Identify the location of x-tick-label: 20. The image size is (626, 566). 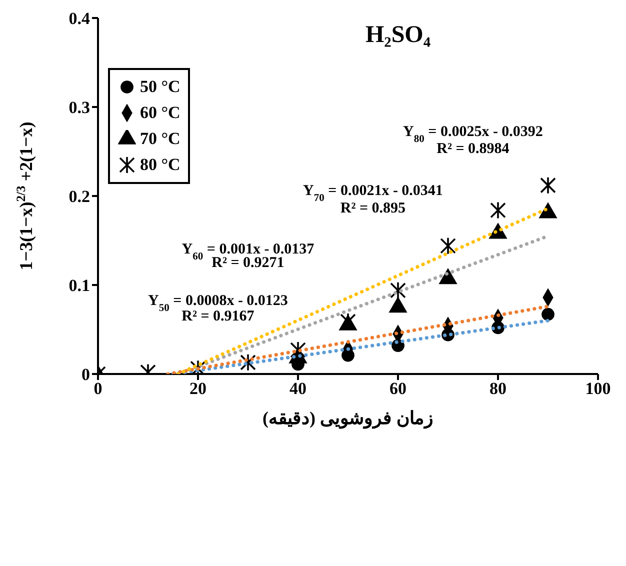
(198, 388).